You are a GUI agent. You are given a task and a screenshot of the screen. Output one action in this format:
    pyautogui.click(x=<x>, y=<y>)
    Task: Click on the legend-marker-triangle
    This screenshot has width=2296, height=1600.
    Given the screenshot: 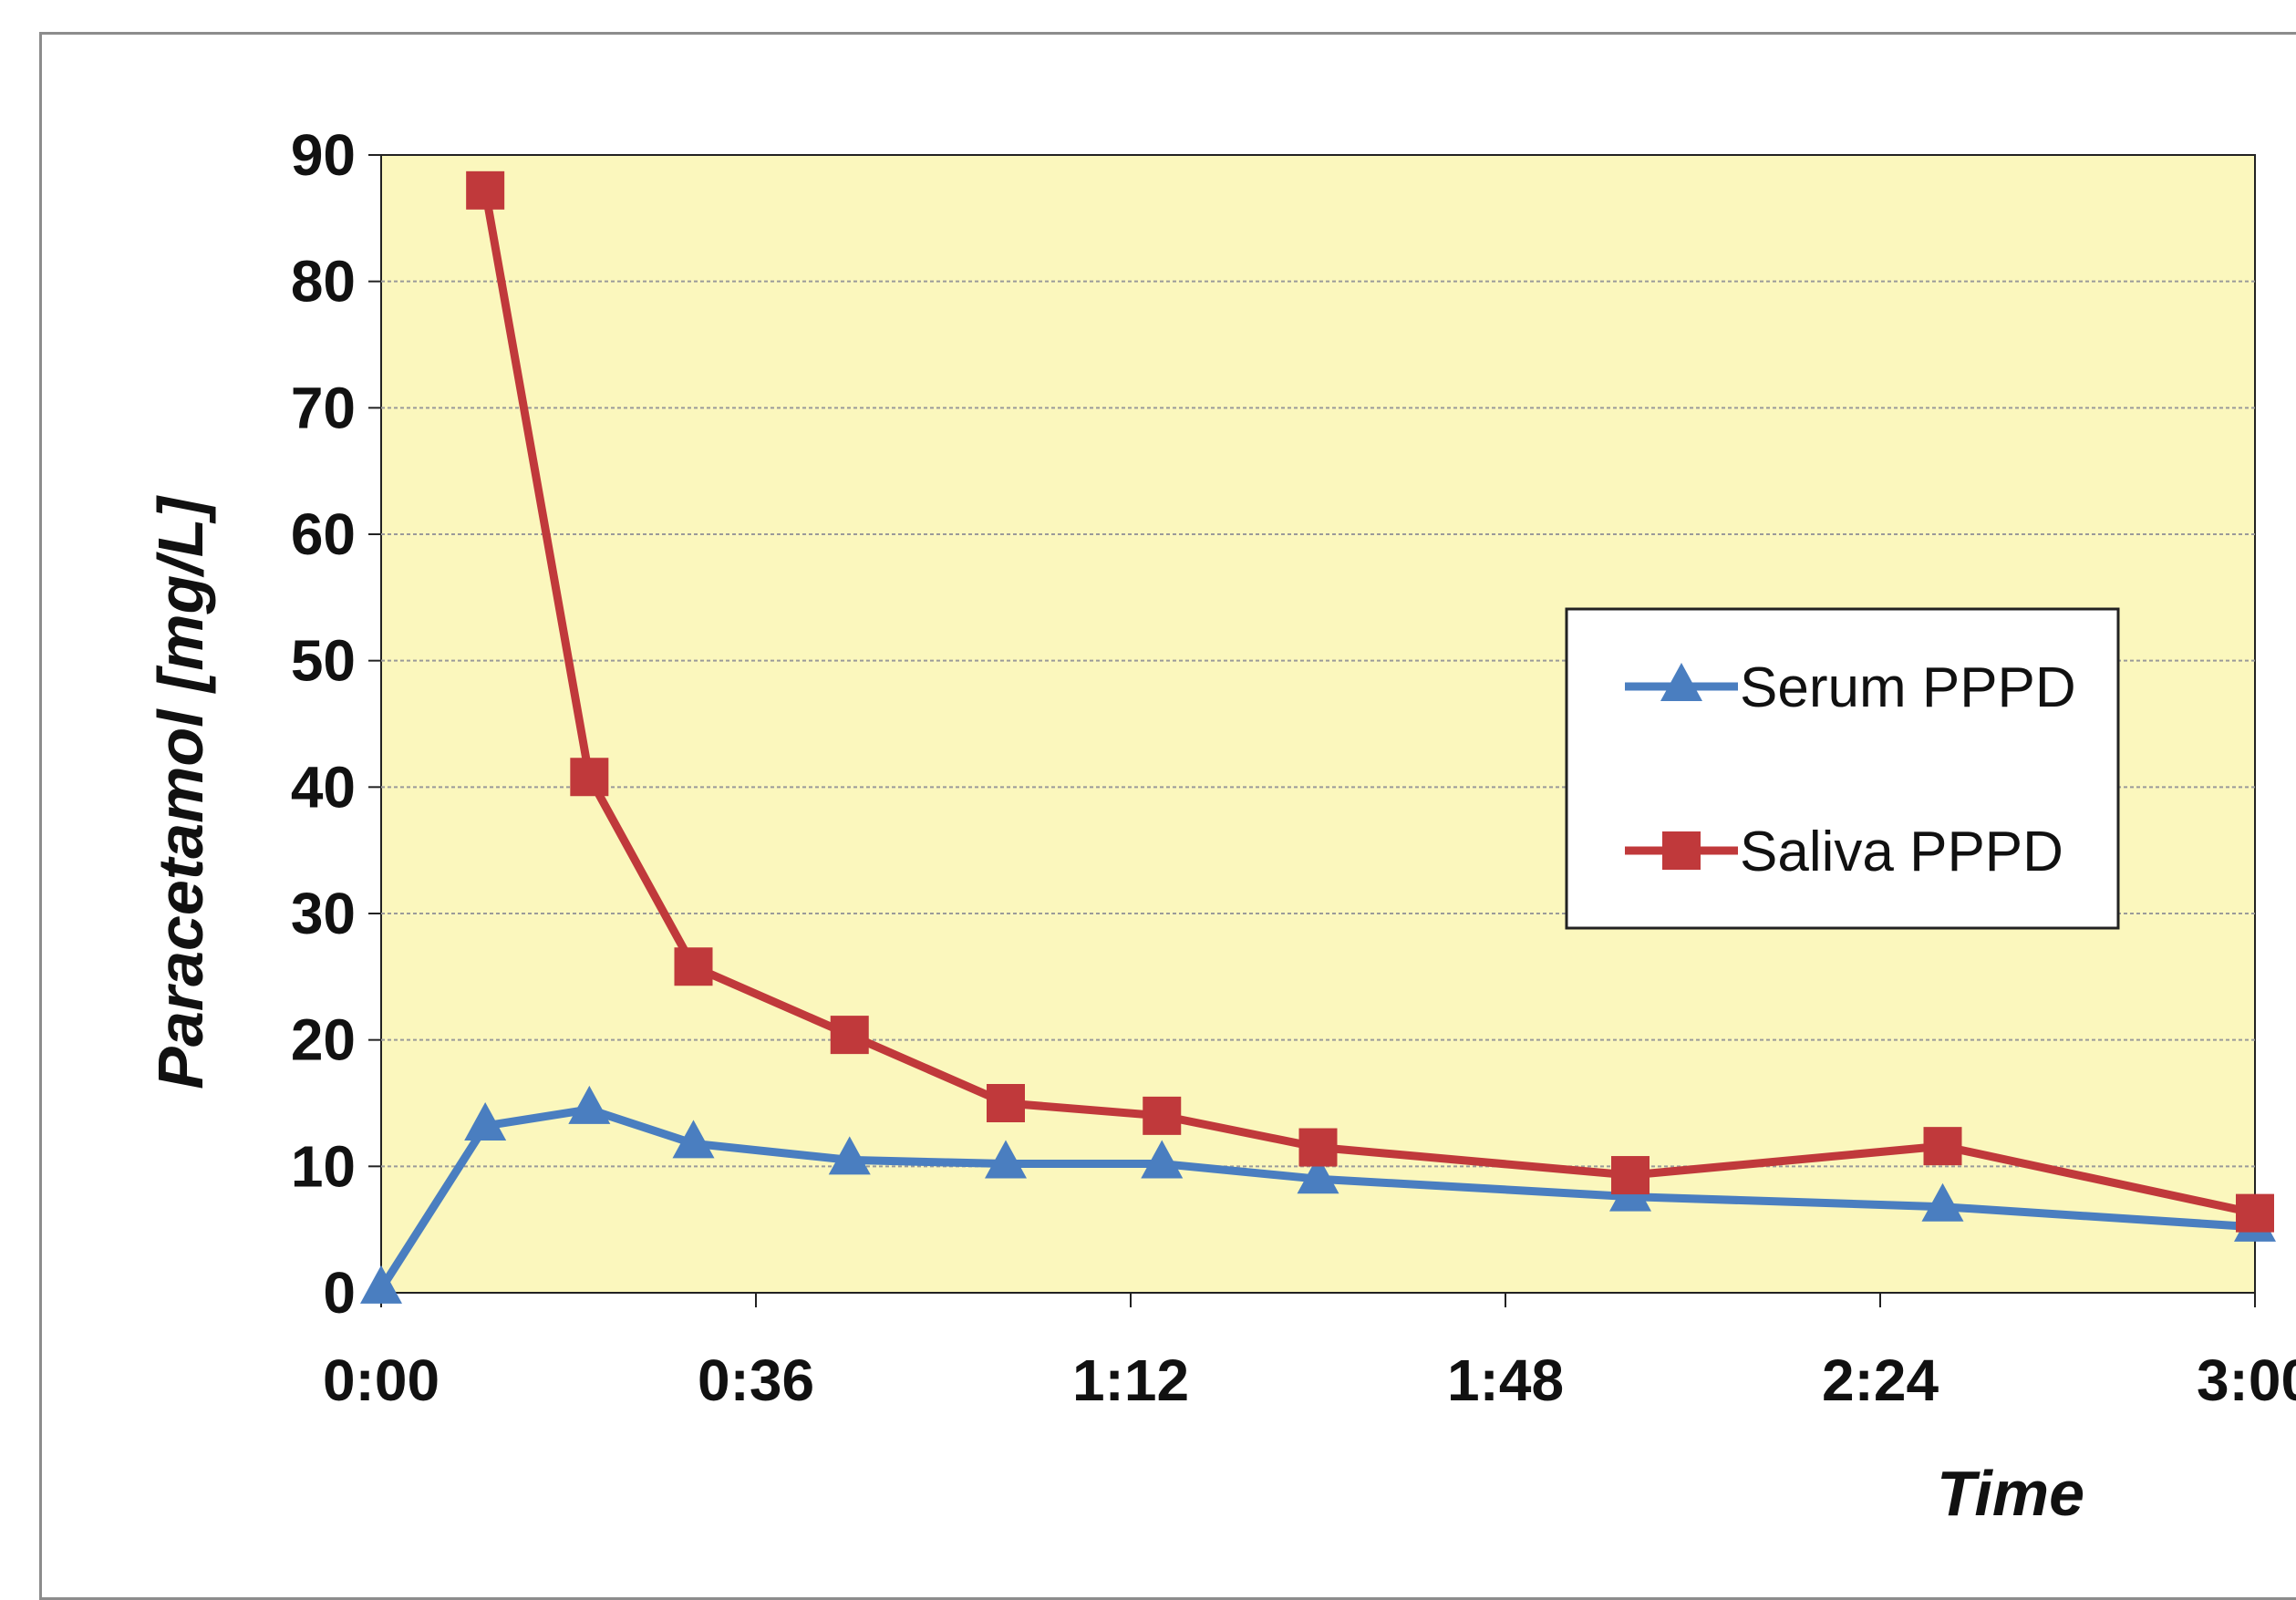 What is the action you would take?
    pyautogui.click(x=1681, y=682)
    